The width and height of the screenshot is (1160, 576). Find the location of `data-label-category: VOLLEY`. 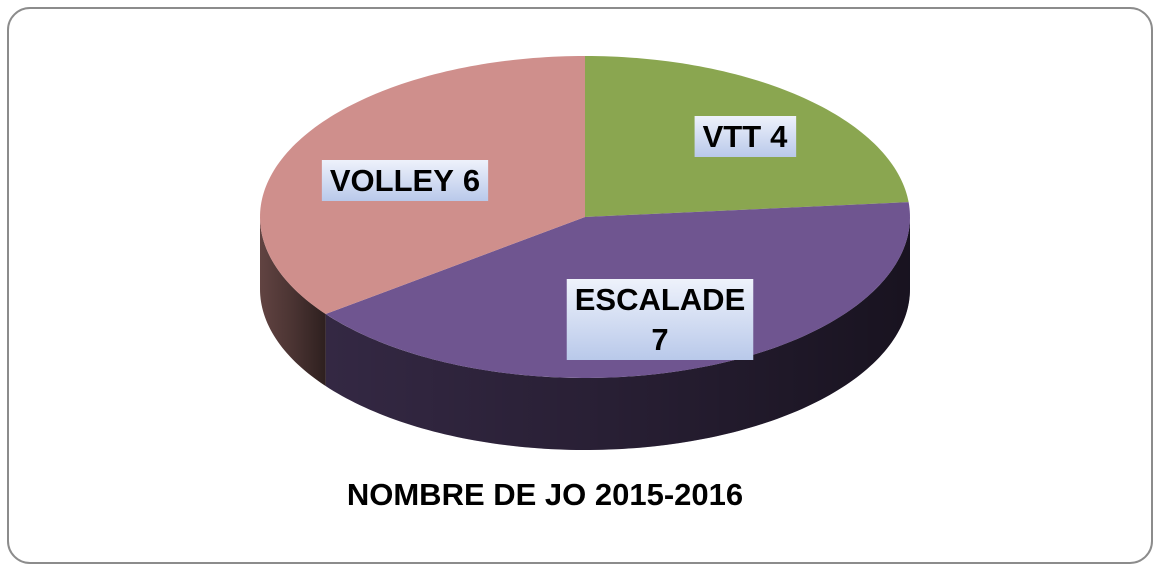

data-label-category: VOLLEY is located at coordinates (392, 180).